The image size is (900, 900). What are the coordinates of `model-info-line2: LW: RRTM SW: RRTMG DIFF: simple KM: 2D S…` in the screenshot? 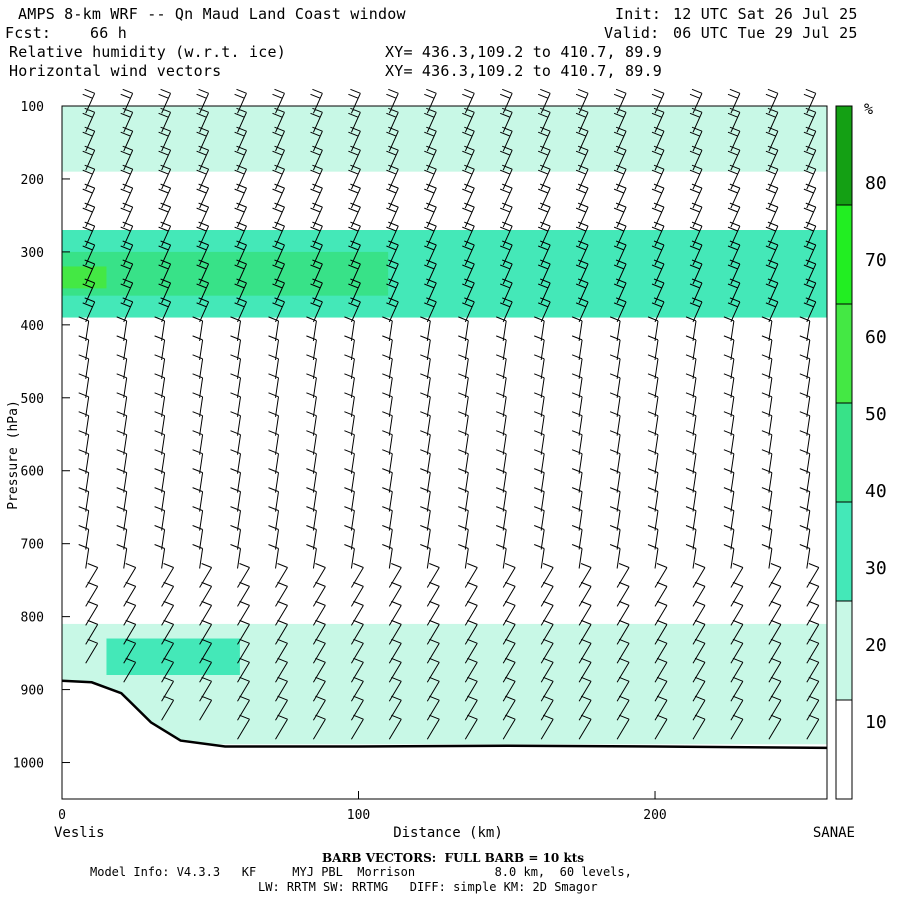 It's located at (428, 887).